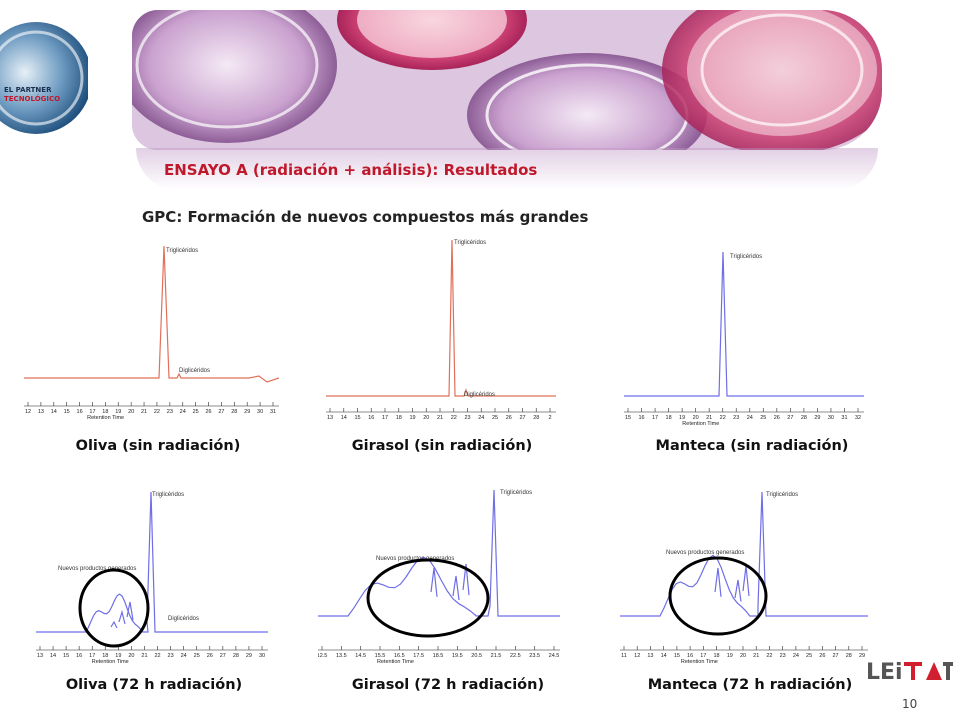 The height and width of the screenshot is (720, 960). I want to click on caption-oliva-72: Oliva (72 h radiación), so click(154, 685).